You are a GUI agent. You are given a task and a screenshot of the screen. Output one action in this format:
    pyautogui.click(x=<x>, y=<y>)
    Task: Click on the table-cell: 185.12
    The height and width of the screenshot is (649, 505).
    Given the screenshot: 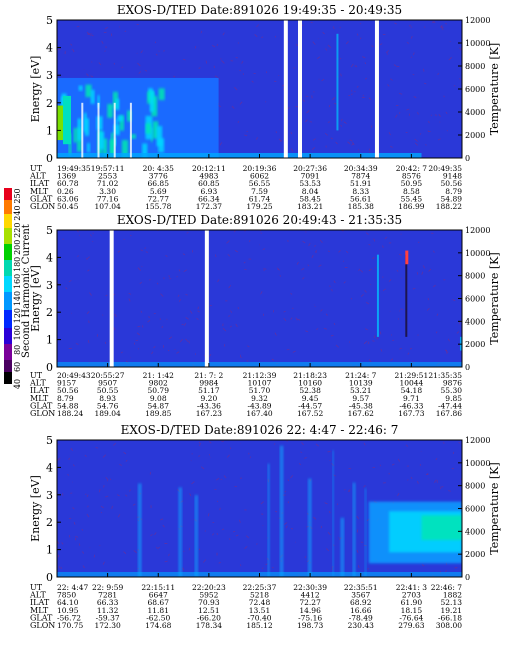 What is the action you would take?
    pyautogui.click(x=259, y=625)
    